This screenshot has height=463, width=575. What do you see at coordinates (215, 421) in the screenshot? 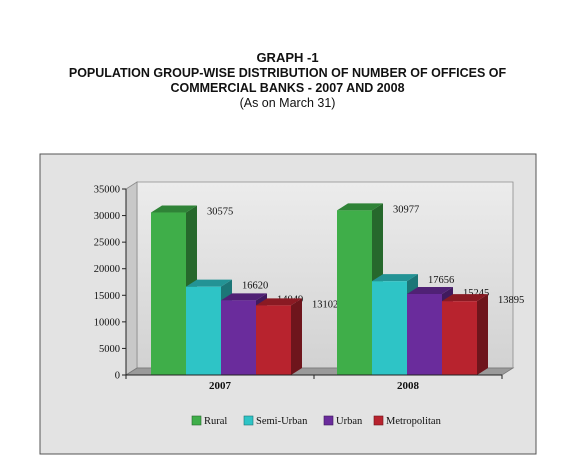
I see `legend-entry: Rural` at bounding box center [215, 421].